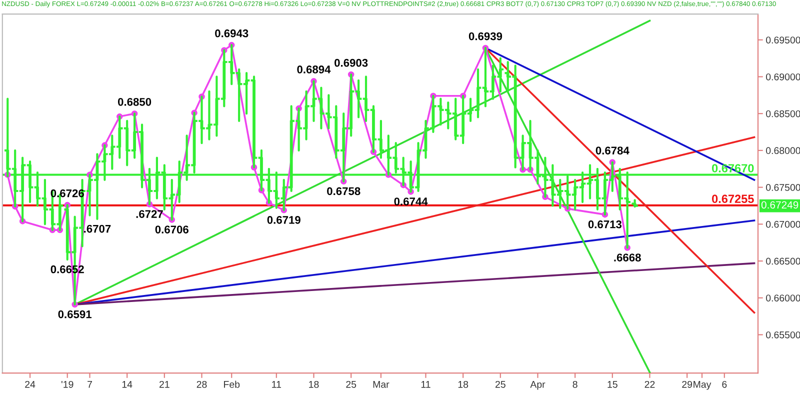 The image size is (800, 402). I want to click on annotation: 0.6744, so click(411, 202).